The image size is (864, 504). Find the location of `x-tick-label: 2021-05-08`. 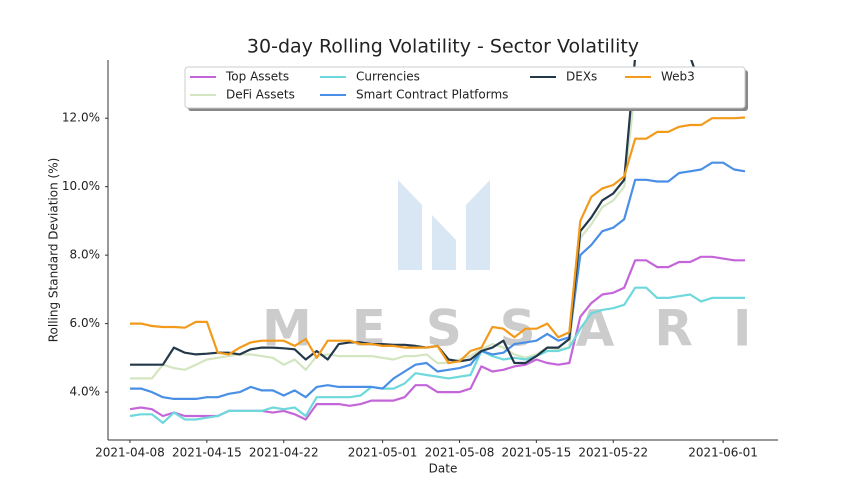

x-tick-label: 2021-05-08 is located at coordinates (460, 453).